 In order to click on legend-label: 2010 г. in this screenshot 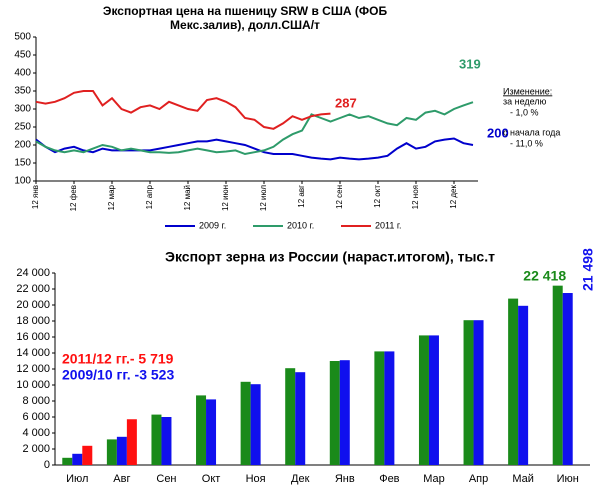, I will do `click(300, 225)`.